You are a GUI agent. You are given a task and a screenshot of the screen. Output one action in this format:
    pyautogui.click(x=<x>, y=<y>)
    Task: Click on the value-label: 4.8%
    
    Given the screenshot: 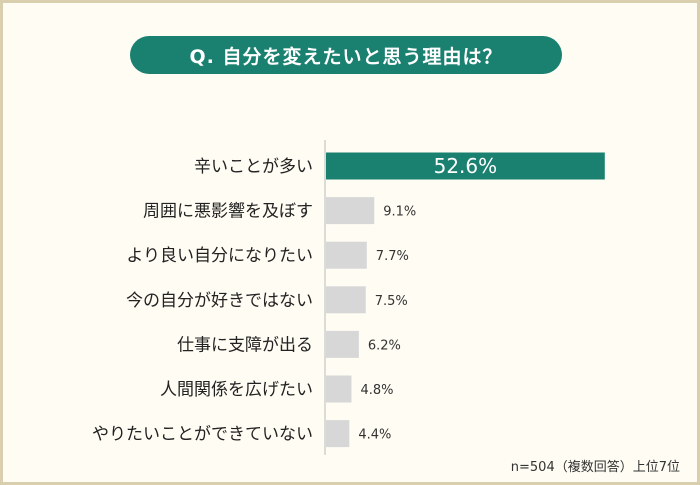 What is the action you would take?
    pyautogui.click(x=376, y=390)
    